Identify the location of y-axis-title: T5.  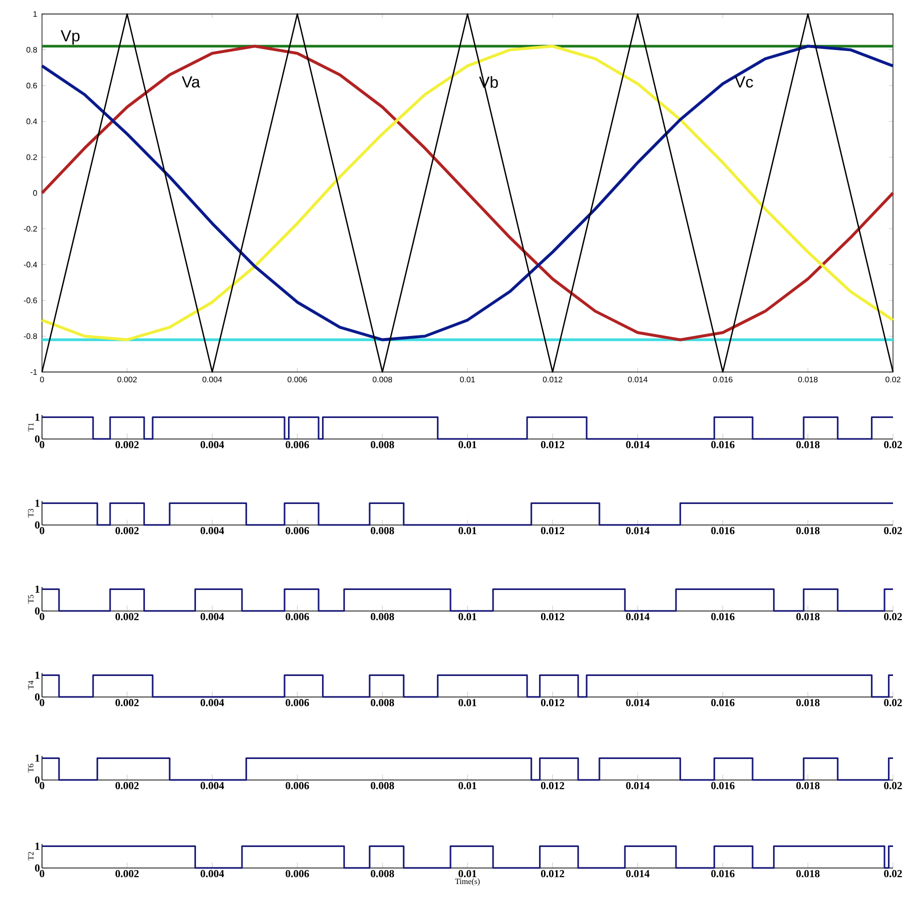
(31, 599).